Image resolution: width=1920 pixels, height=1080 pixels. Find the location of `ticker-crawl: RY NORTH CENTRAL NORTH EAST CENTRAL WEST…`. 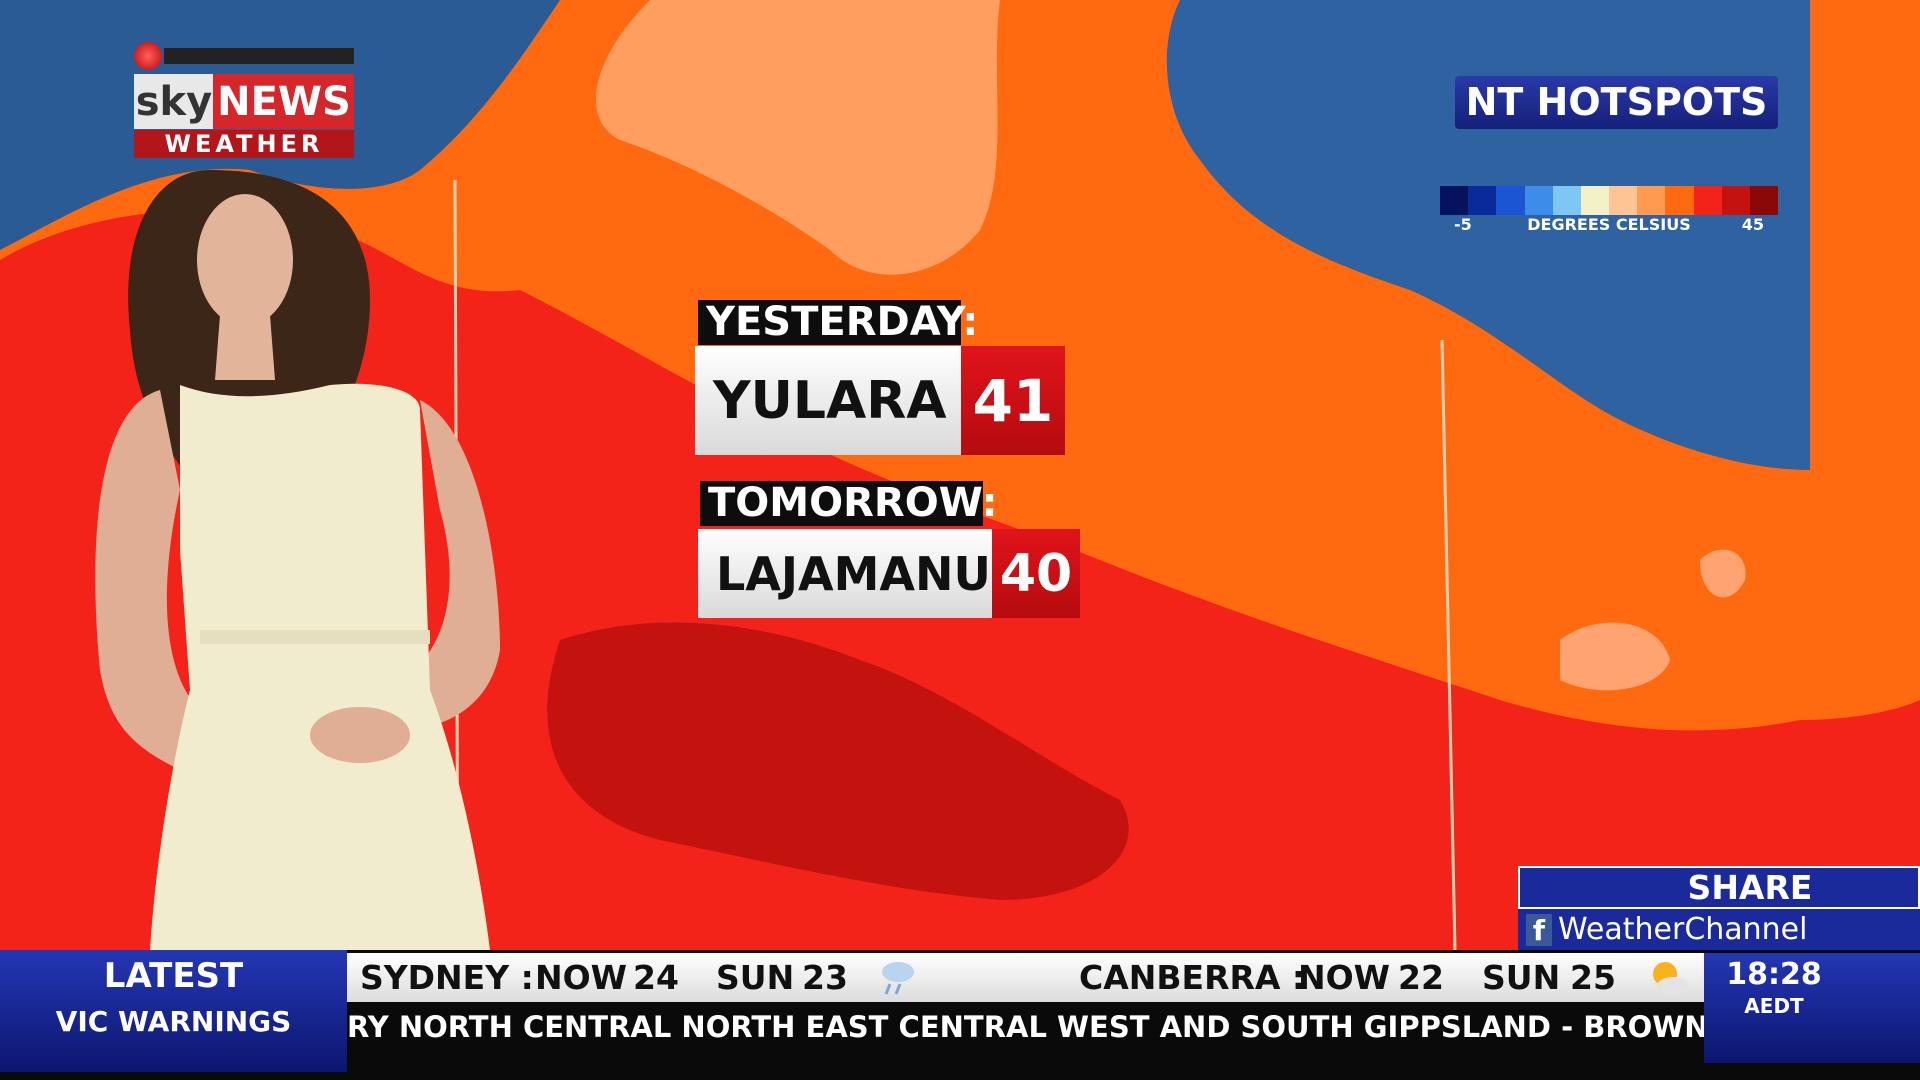

ticker-crawl: RY NORTH CENTRAL NORTH EAST CENTRAL WEST… is located at coordinates (1025, 1027).